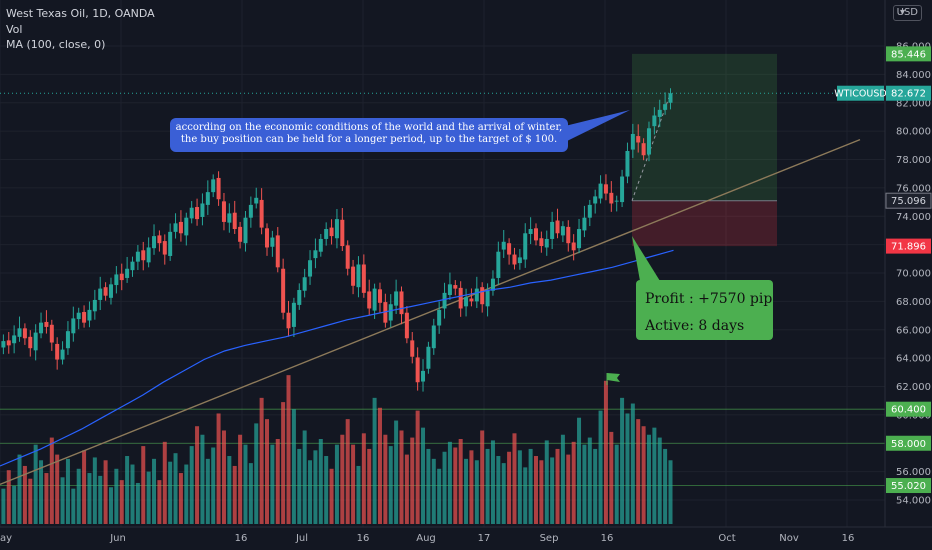 The width and height of the screenshot is (932, 550). What do you see at coordinates (913, 330) in the screenshot?
I see `price-tick-label: 66.000` at bounding box center [913, 330].